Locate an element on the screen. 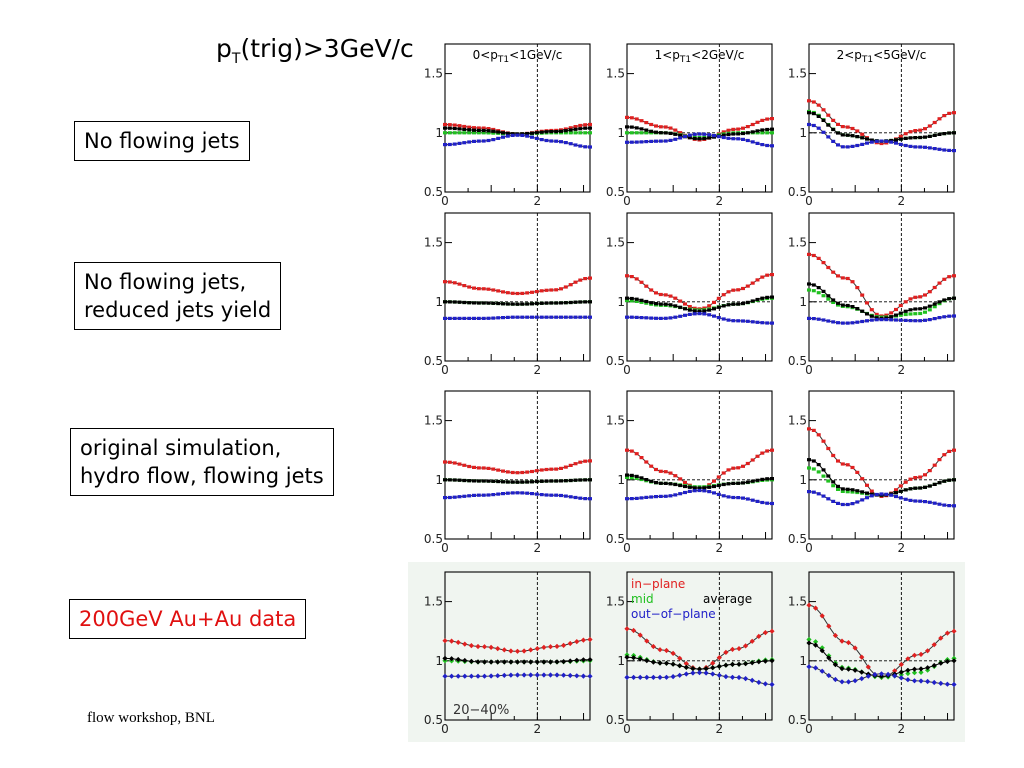 This screenshot has width=1024, height=768. x-tick-label: 0 is located at coordinates (627, 370).